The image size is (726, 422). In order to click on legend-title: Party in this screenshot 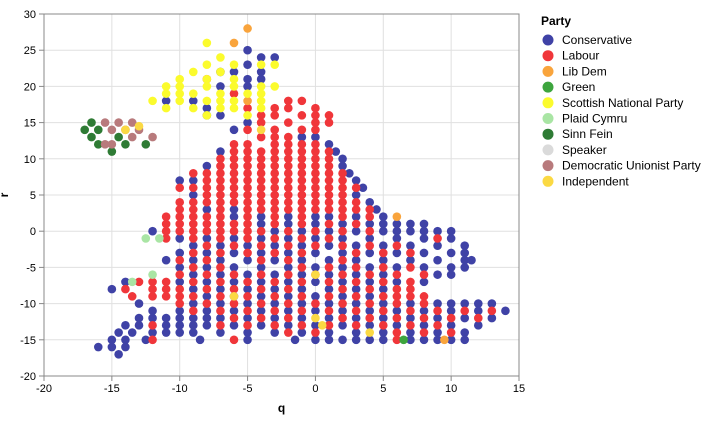, I will do `click(556, 21)`.